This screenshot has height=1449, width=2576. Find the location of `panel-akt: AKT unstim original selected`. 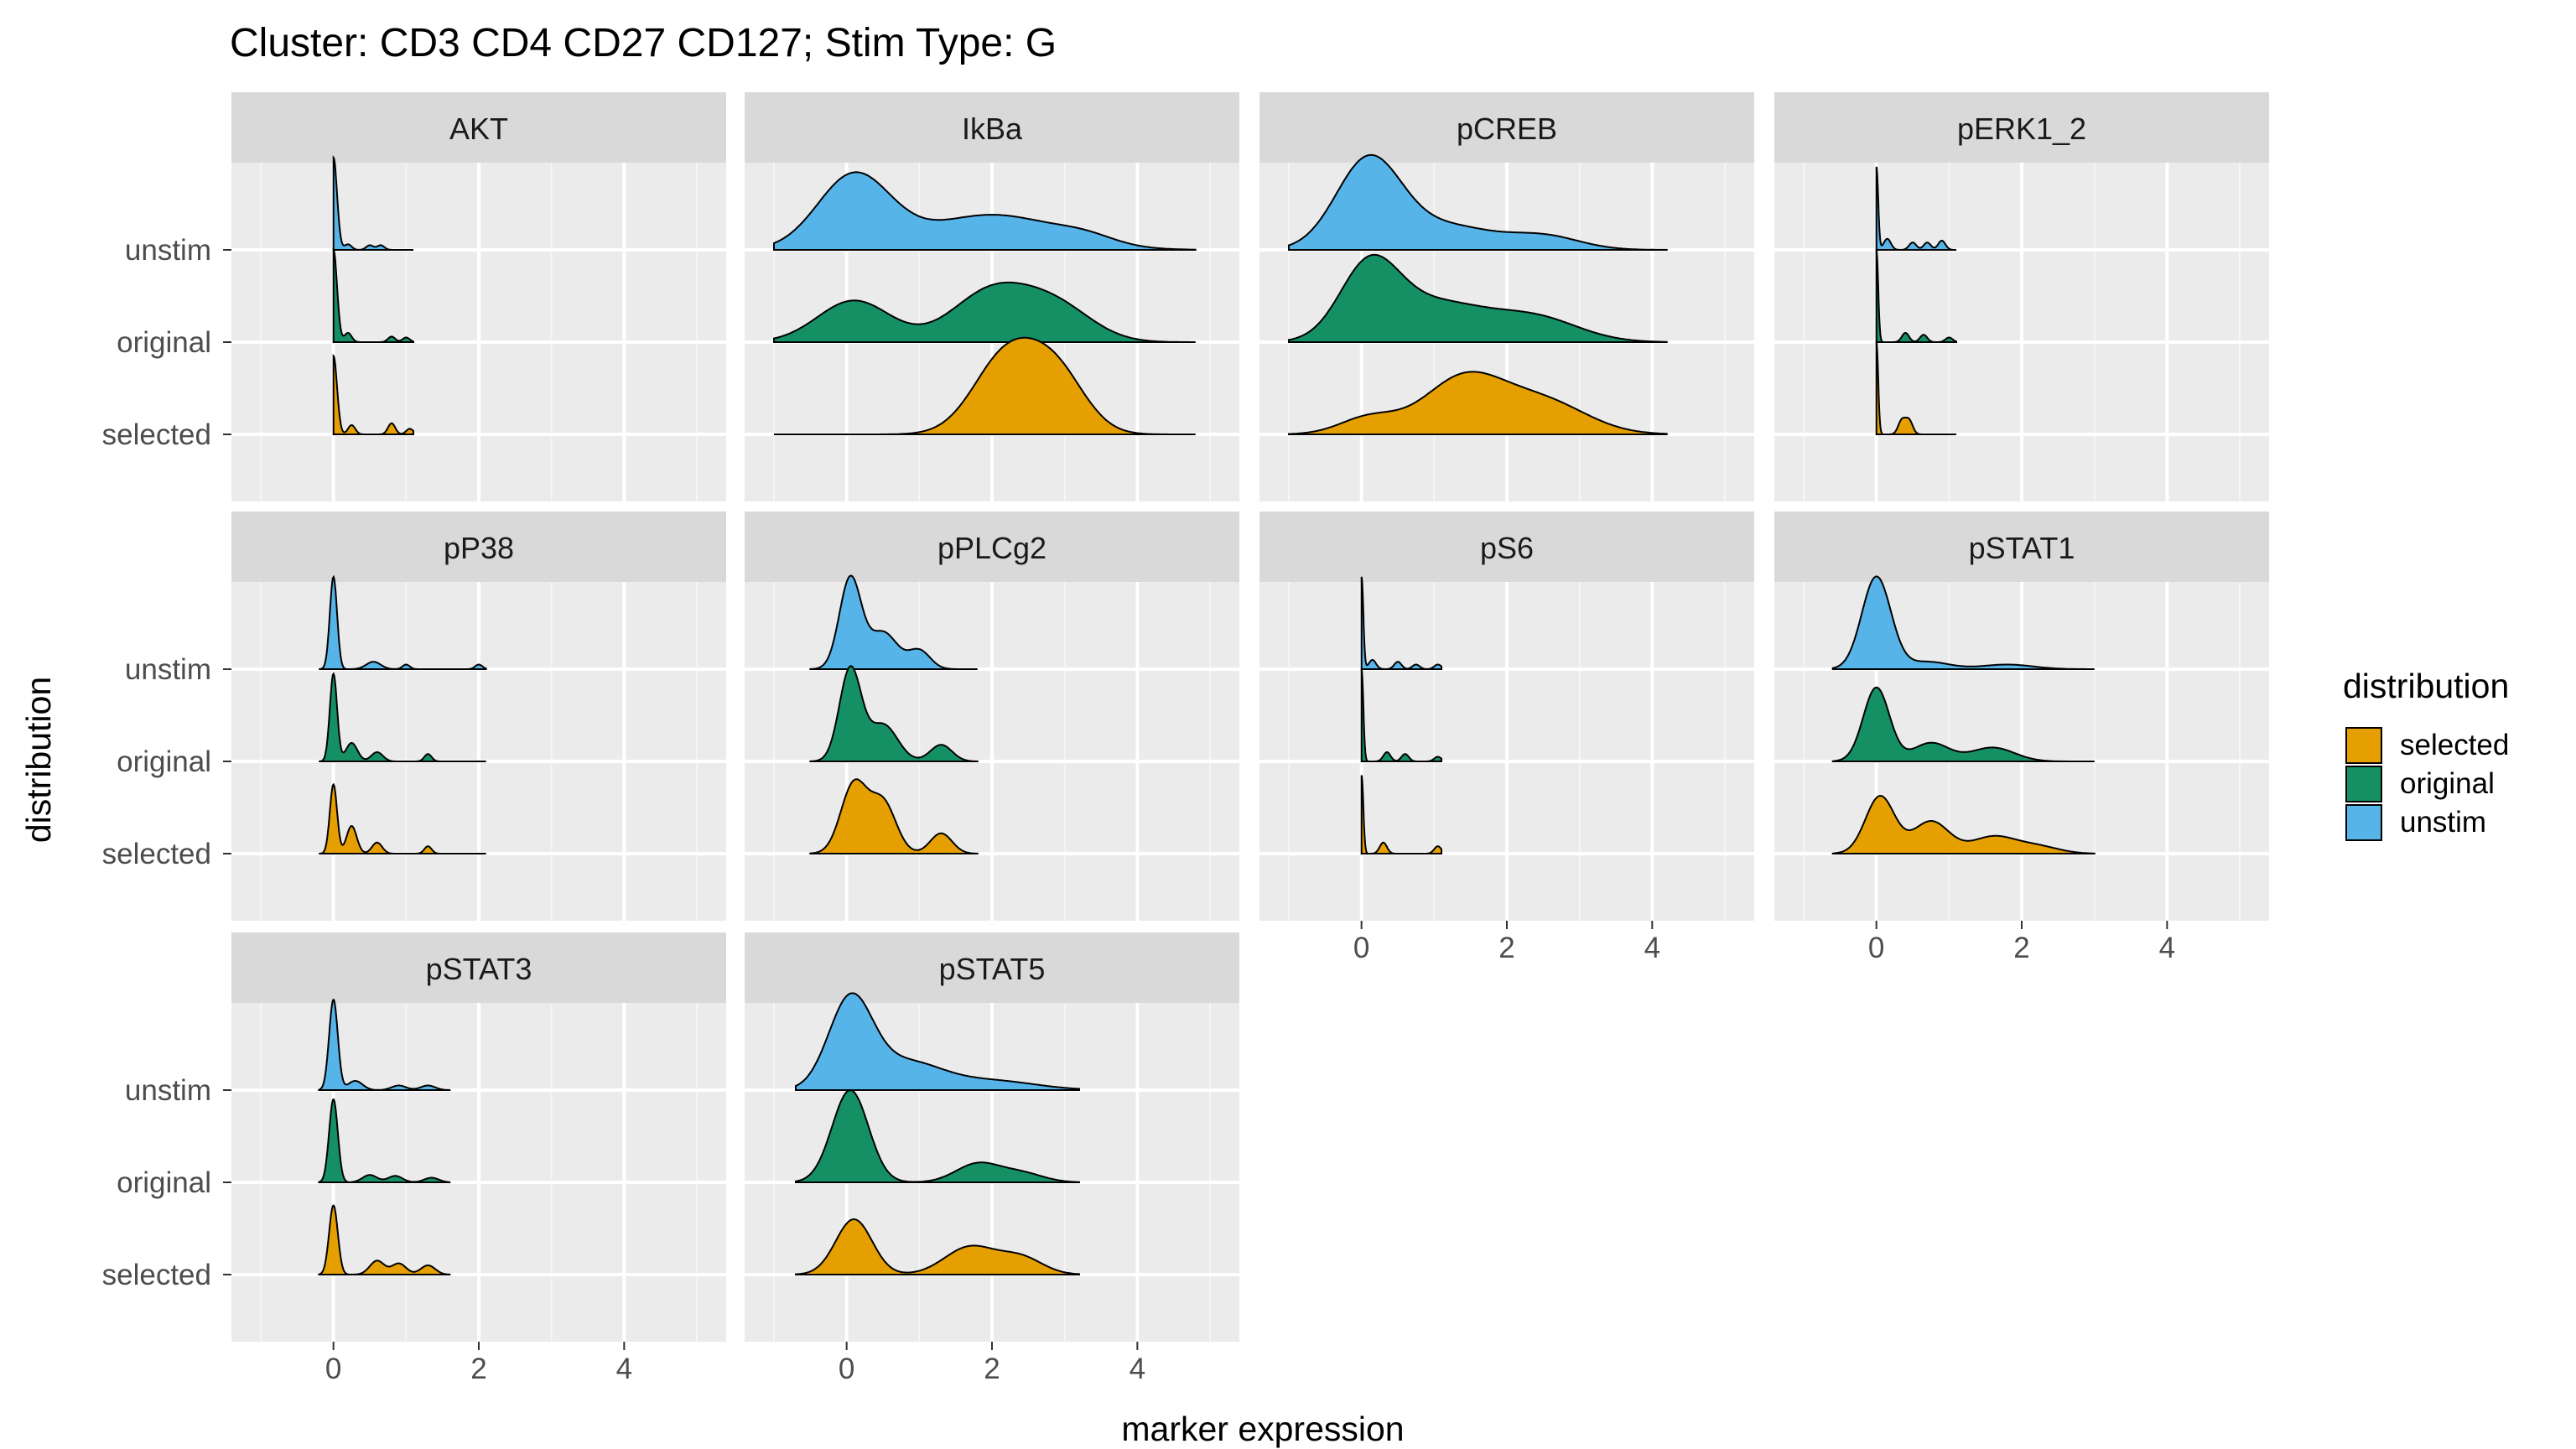

panel-akt: AKT unstim original selected is located at coordinates (414, 296).